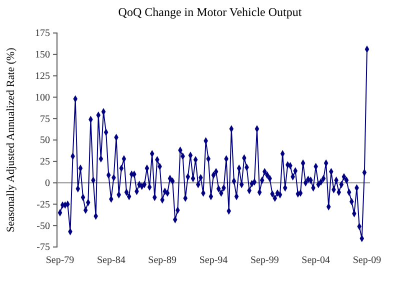 Image resolution: width=400 pixels, height=300 pixels. I want to click on y-tick-label: 25, so click(45, 162).